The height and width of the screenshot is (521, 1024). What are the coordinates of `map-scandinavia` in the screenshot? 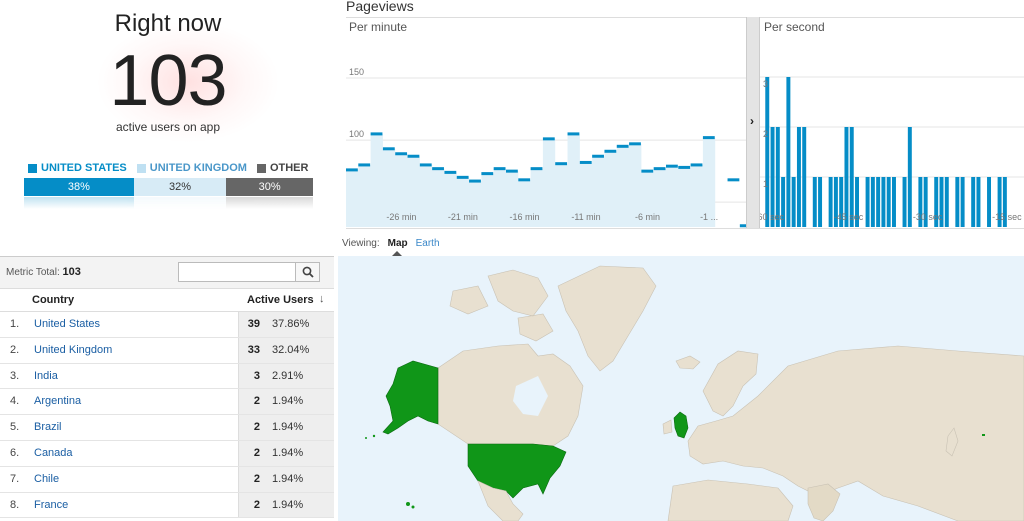 It's located at (730, 383).